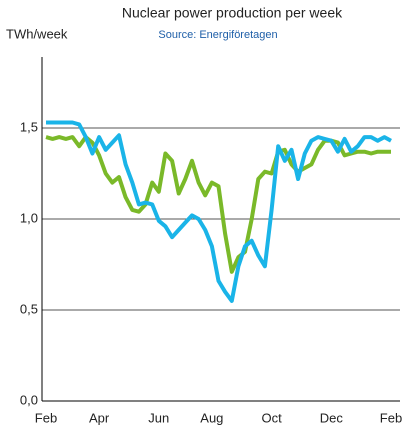 The width and height of the screenshot is (405, 432). What do you see at coordinates (29, 399) in the screenshot?
I see `y-tick-label: 0,0` at bounding box center [29, 399].